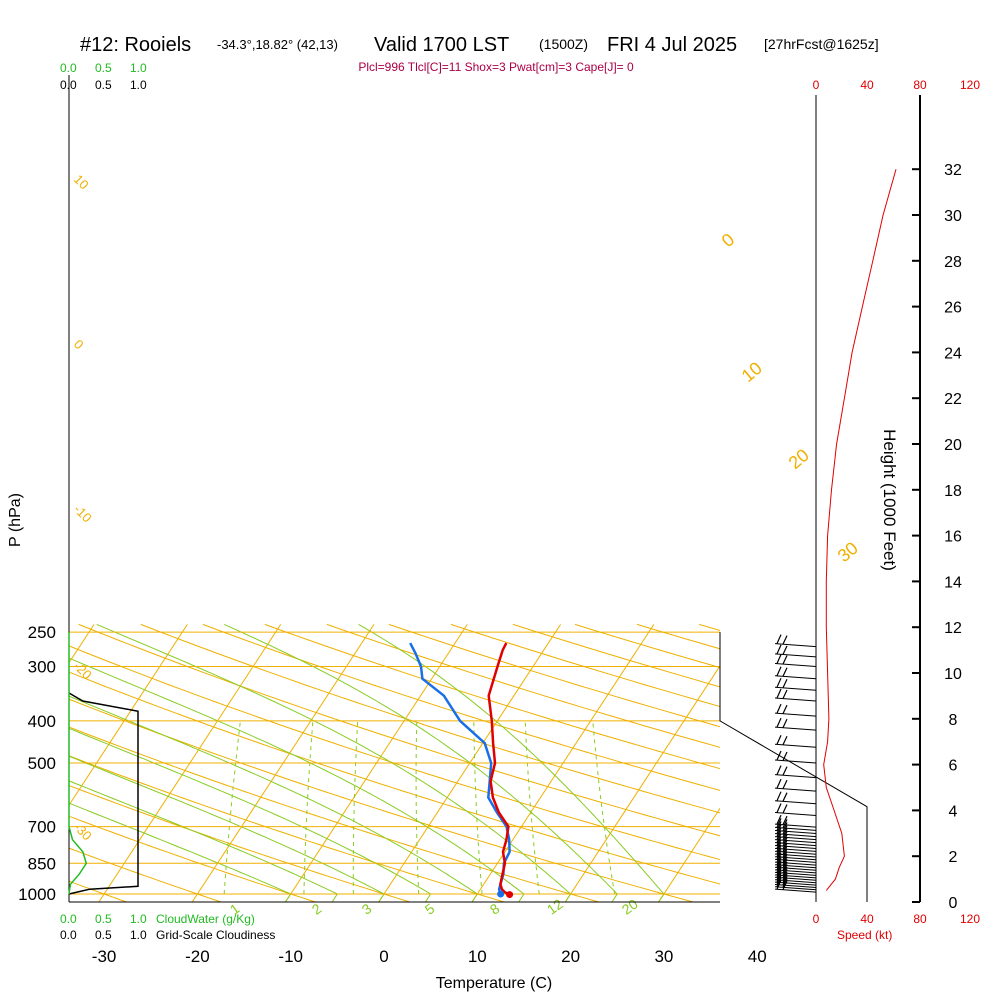 Image resolution: width=1000 pixels, height=1000 pixels. I want to click on cl-bot-0: 0.0, so click(68, 935).